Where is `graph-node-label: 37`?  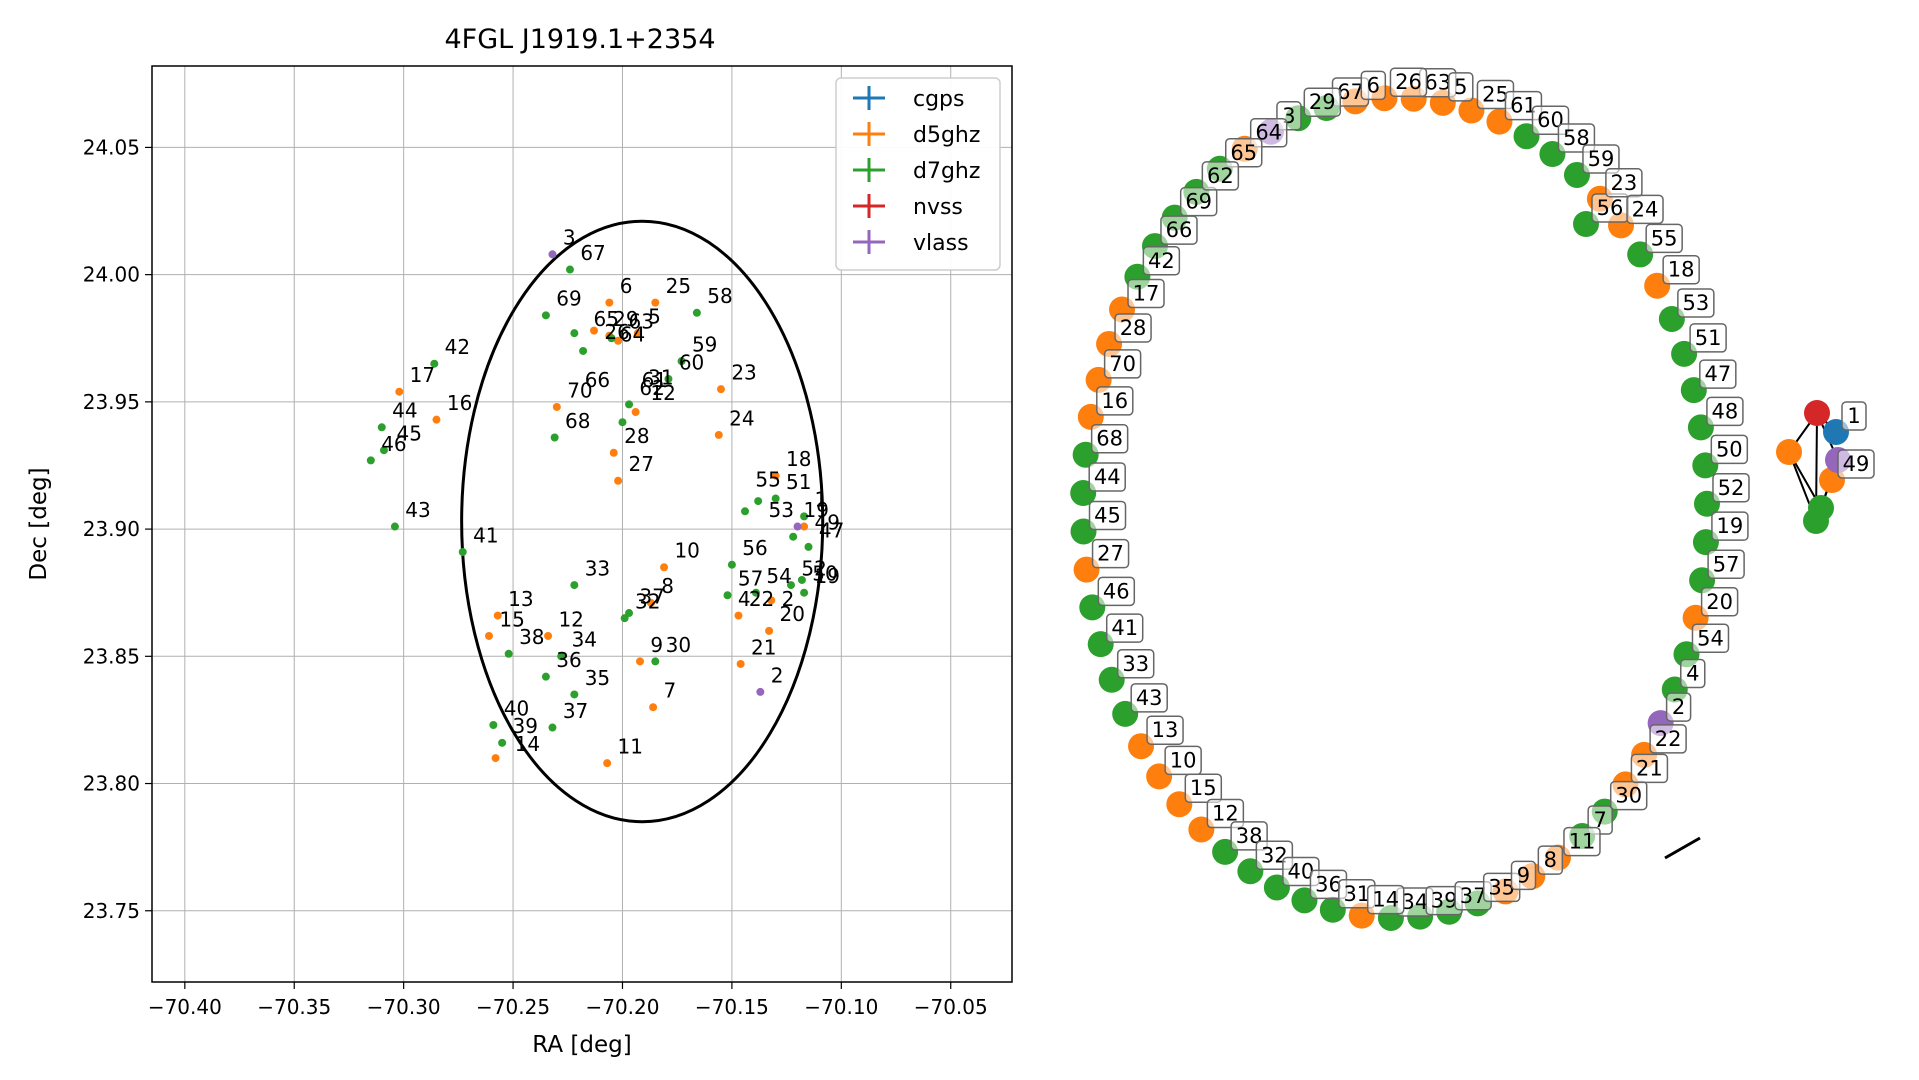
graph-node-label: 37 is located at coordinates (1473, 896).